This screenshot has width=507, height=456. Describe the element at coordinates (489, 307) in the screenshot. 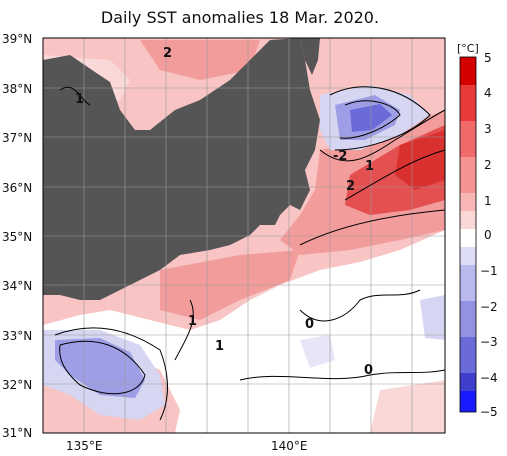

I see `colorbar-tick: −2` at that location.